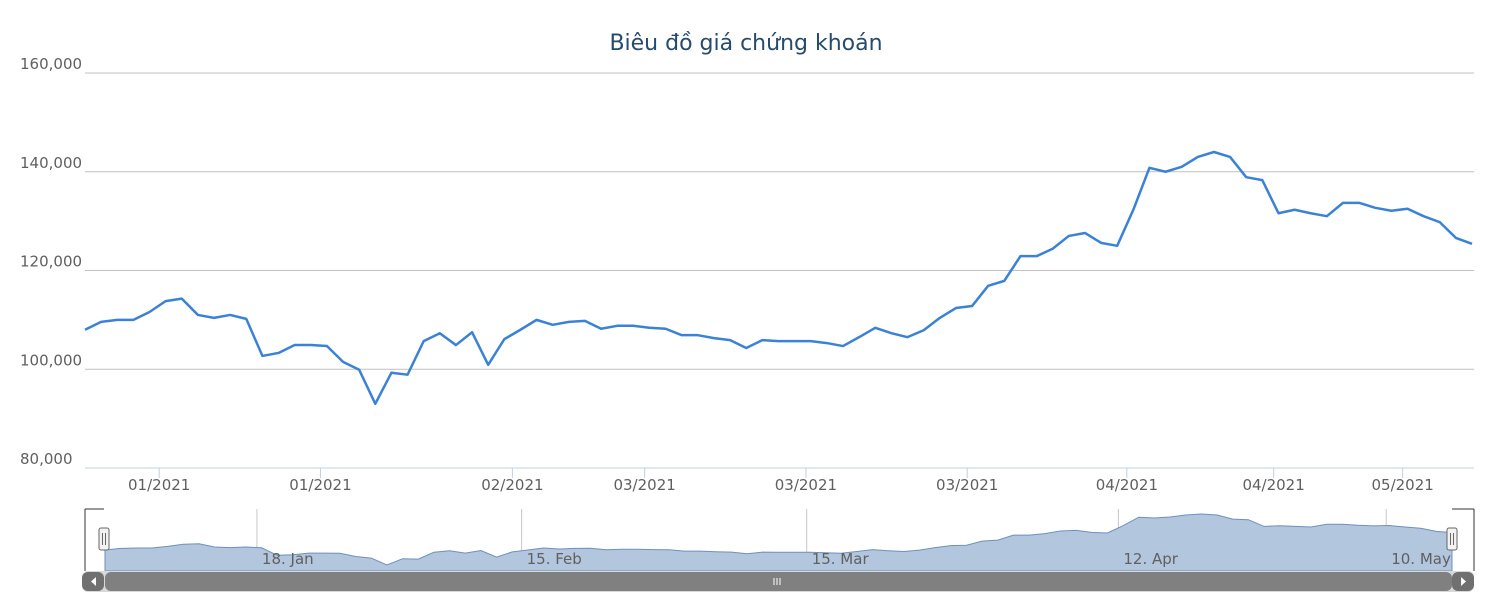  I want to click on navigator-area, so click(778, 542).